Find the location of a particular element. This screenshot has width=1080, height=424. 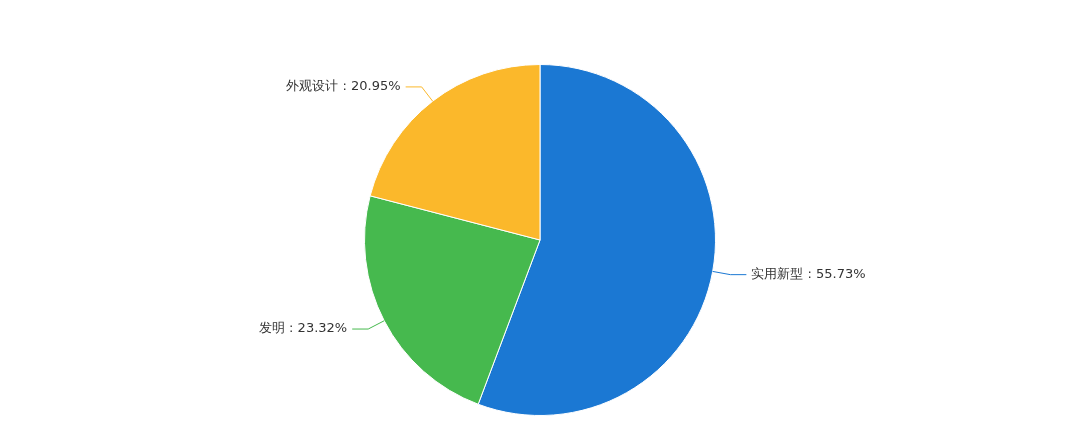

slice-label: 外观设计 is located at coordinates (312, 86).